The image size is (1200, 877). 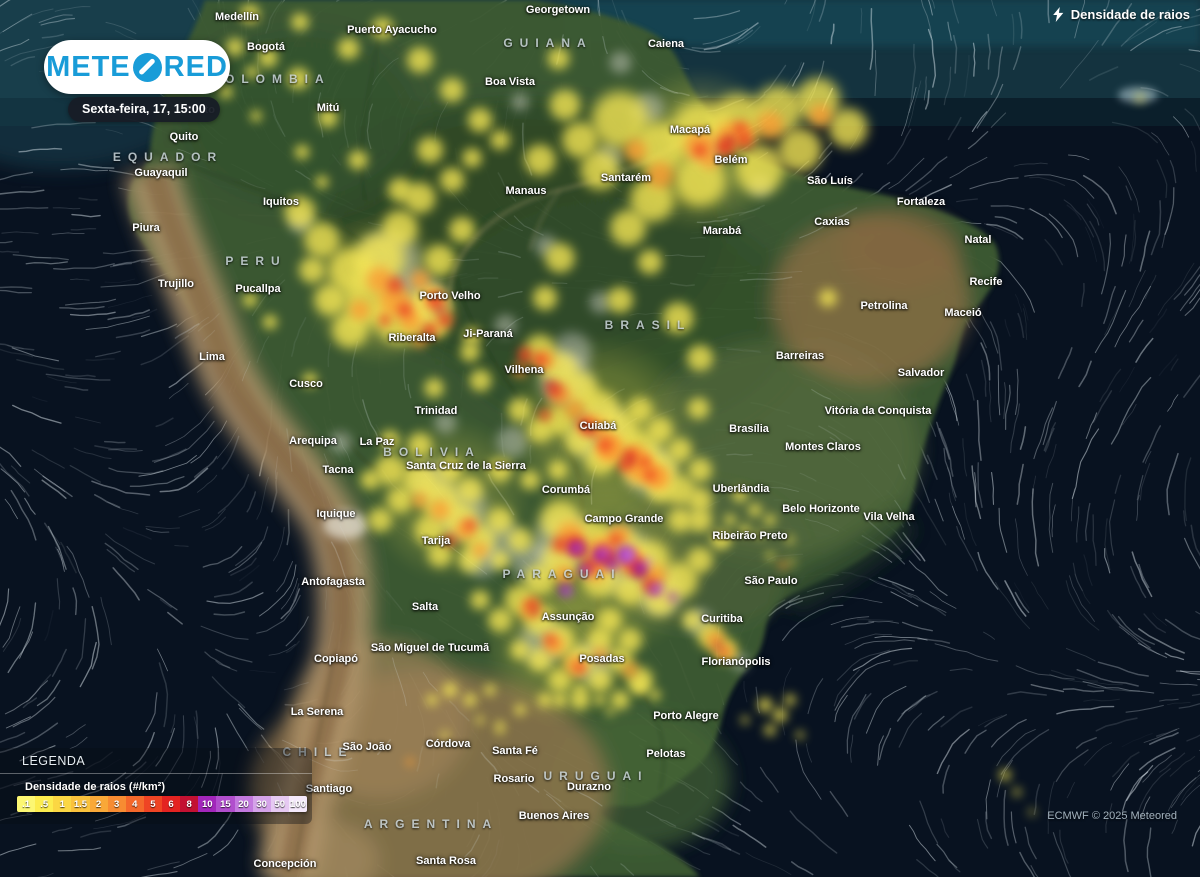 What do you see at coordinates (1130, 14) in the screenshot?
I see `layer-label-text: Densidade de raios` at bounding box center [1130, 14].